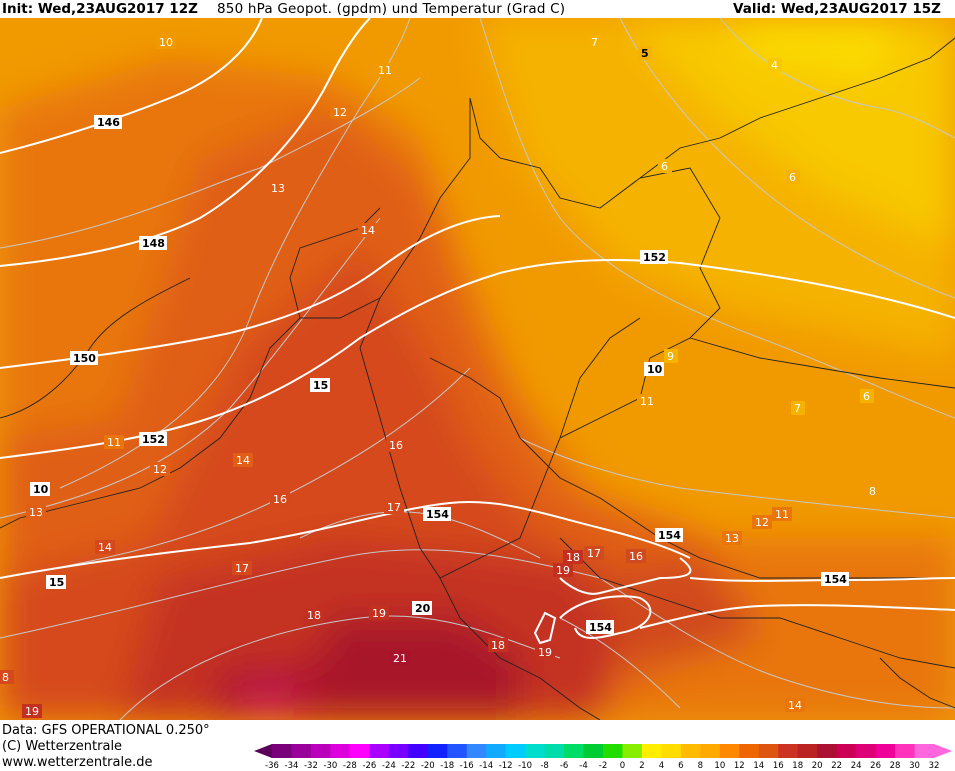 Image resolution: width=955 pixels, height=771 pixels. I want to click on svg-text: 9, so click(670, 356).